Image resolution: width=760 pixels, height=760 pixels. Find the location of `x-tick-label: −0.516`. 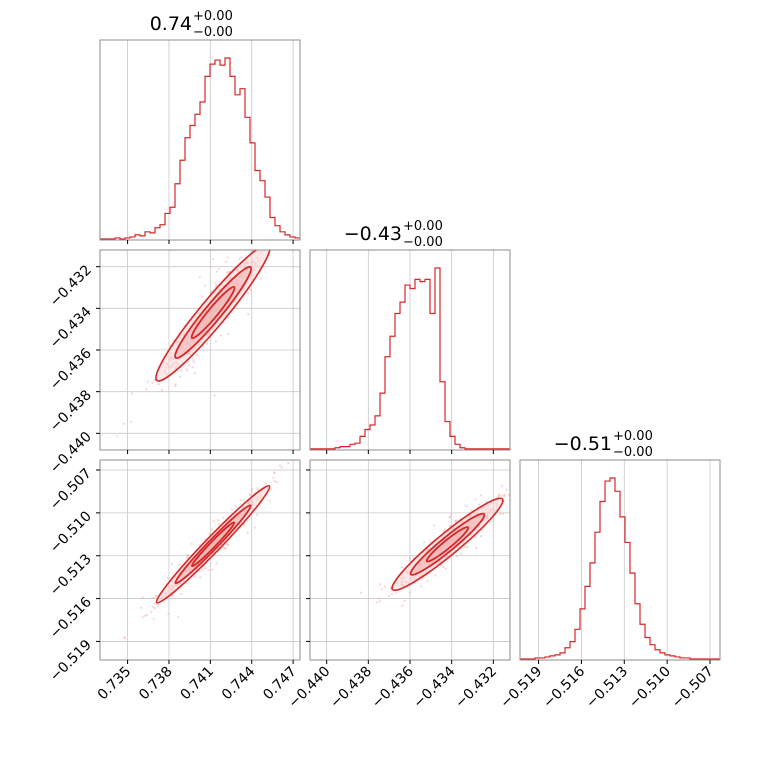

x-tick-label: −0.516 is located at coordinates (564, 687).